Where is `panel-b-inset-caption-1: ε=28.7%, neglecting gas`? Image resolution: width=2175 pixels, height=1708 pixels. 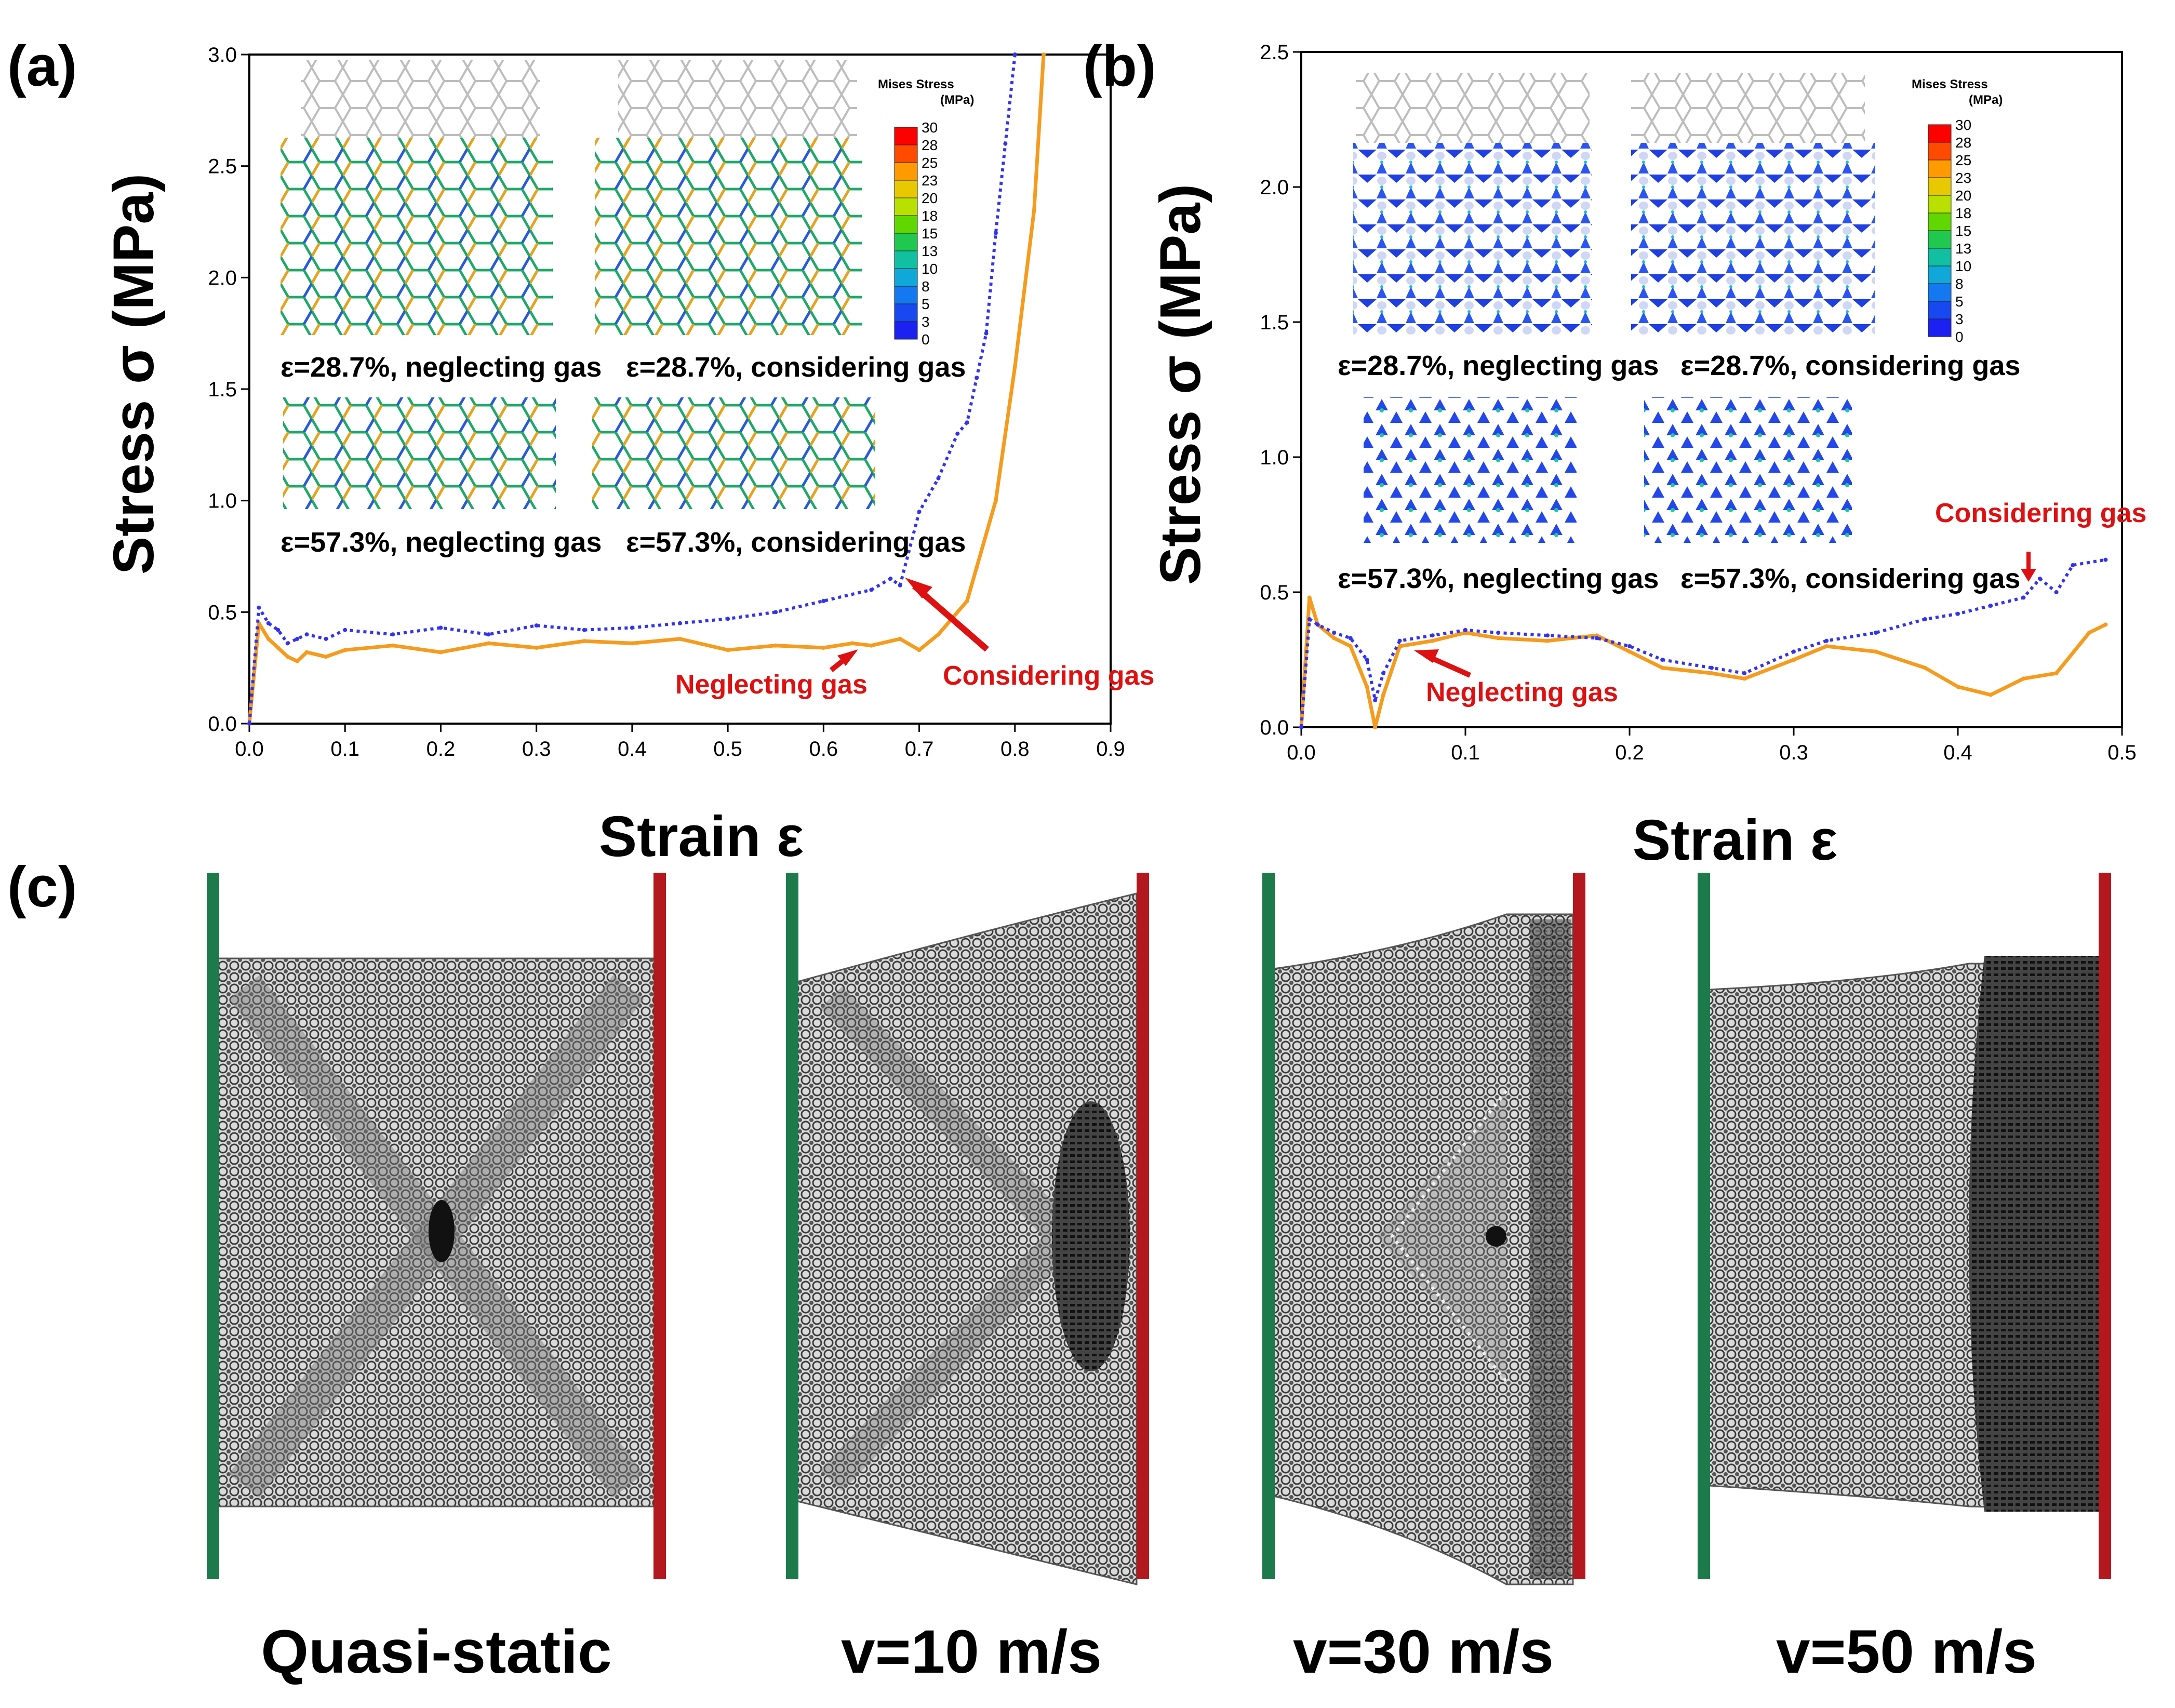 panel-b-inset-caption-1: ε=28.7%, neglecting gas is located at coordinates (1498, 365).